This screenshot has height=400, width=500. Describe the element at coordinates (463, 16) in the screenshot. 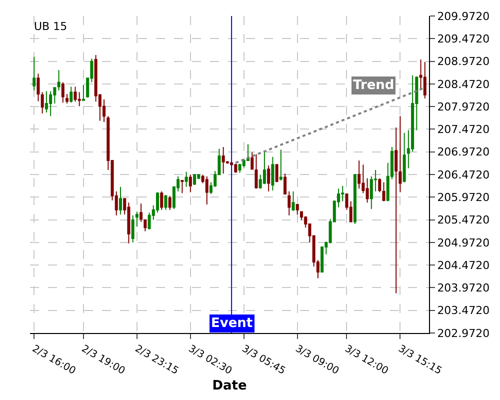

I see `y-tick-label: 209.9720` at that location.